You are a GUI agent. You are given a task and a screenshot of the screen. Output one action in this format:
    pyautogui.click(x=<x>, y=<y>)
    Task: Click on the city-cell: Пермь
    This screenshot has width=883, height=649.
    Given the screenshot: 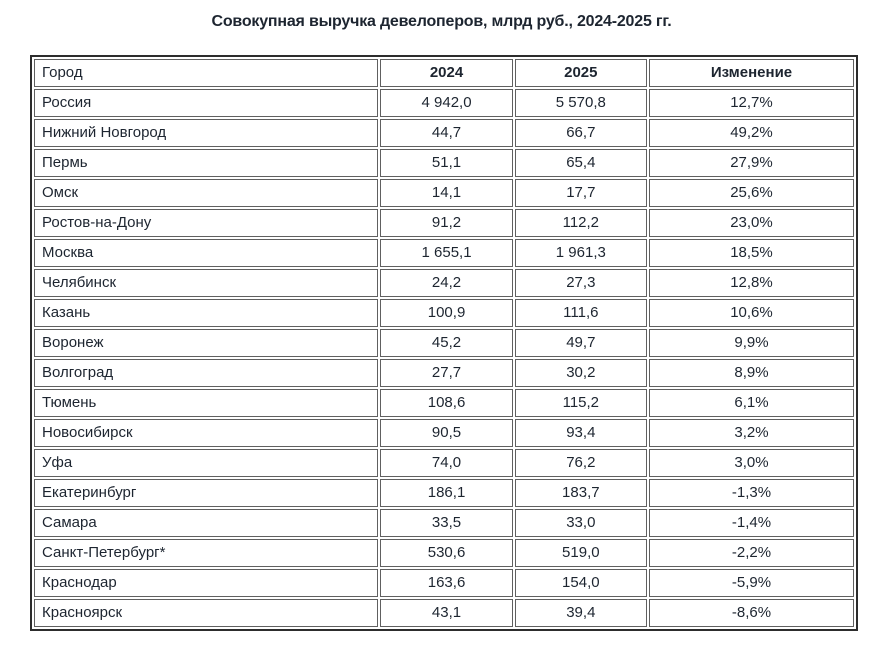 What is the action you would take?
    pyautogui.click(x=206, y=163)
    